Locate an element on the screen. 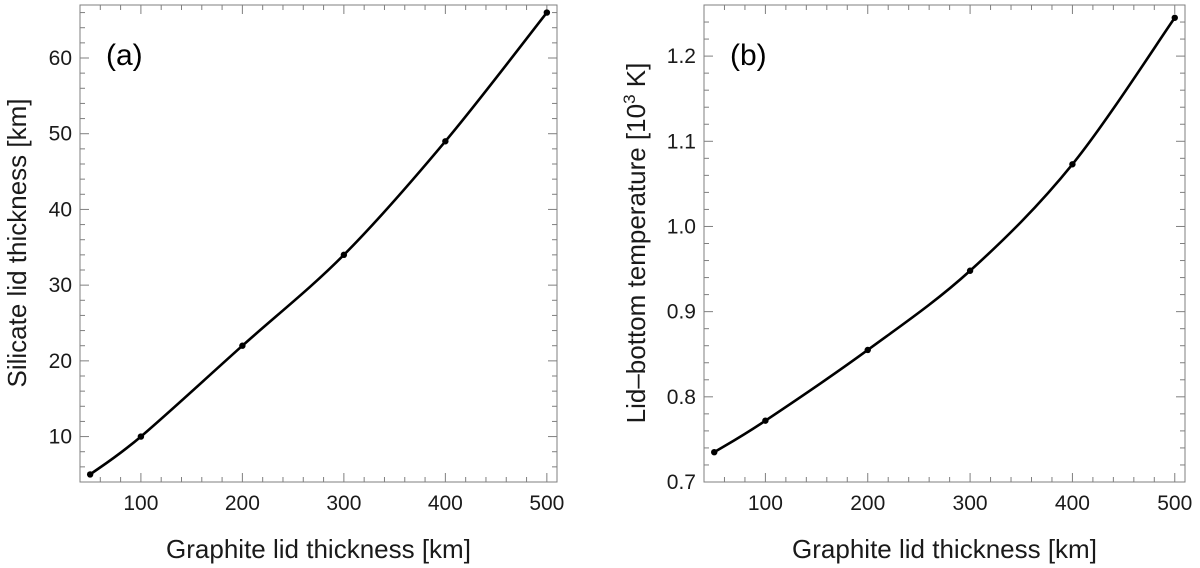 Image resolution: width=1200 pixels, height=568 pixels. panel-b-label: (b) is located at coordinates (748, 55).